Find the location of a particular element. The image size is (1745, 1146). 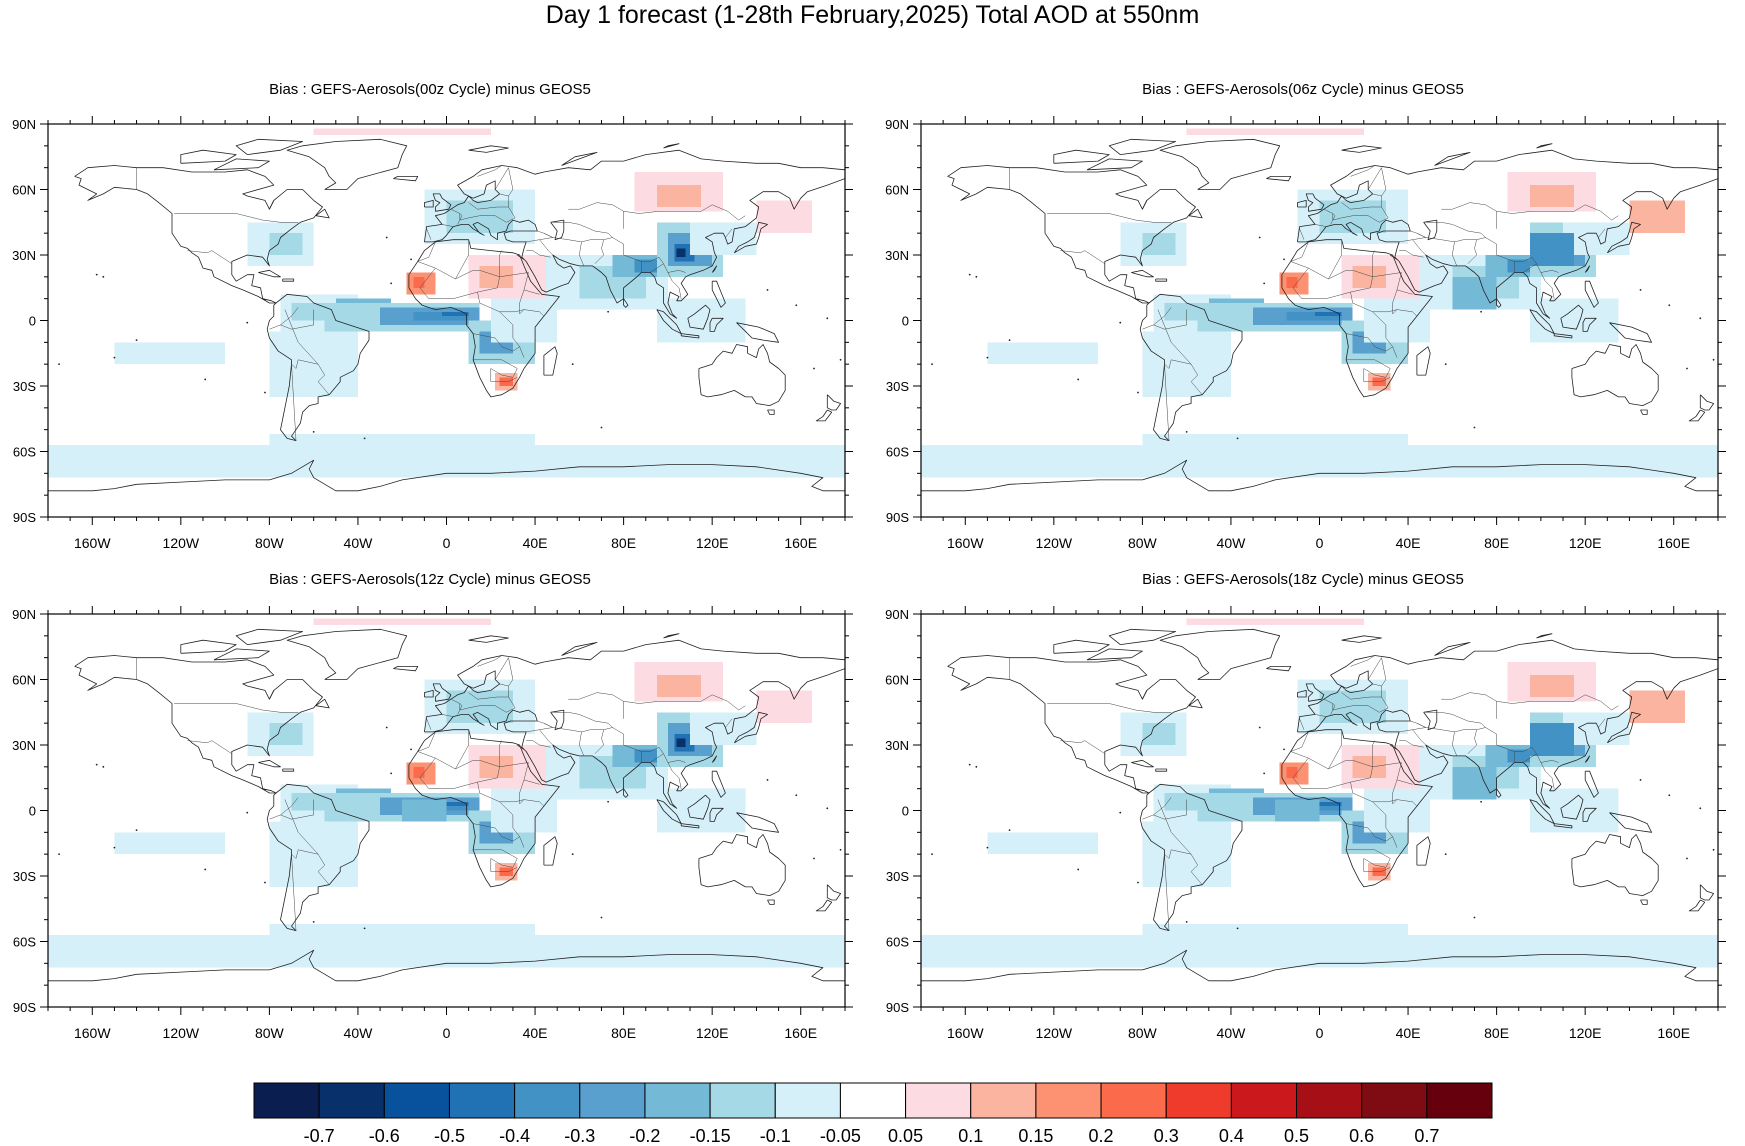

bias-field is located at coordinates (446, 310).